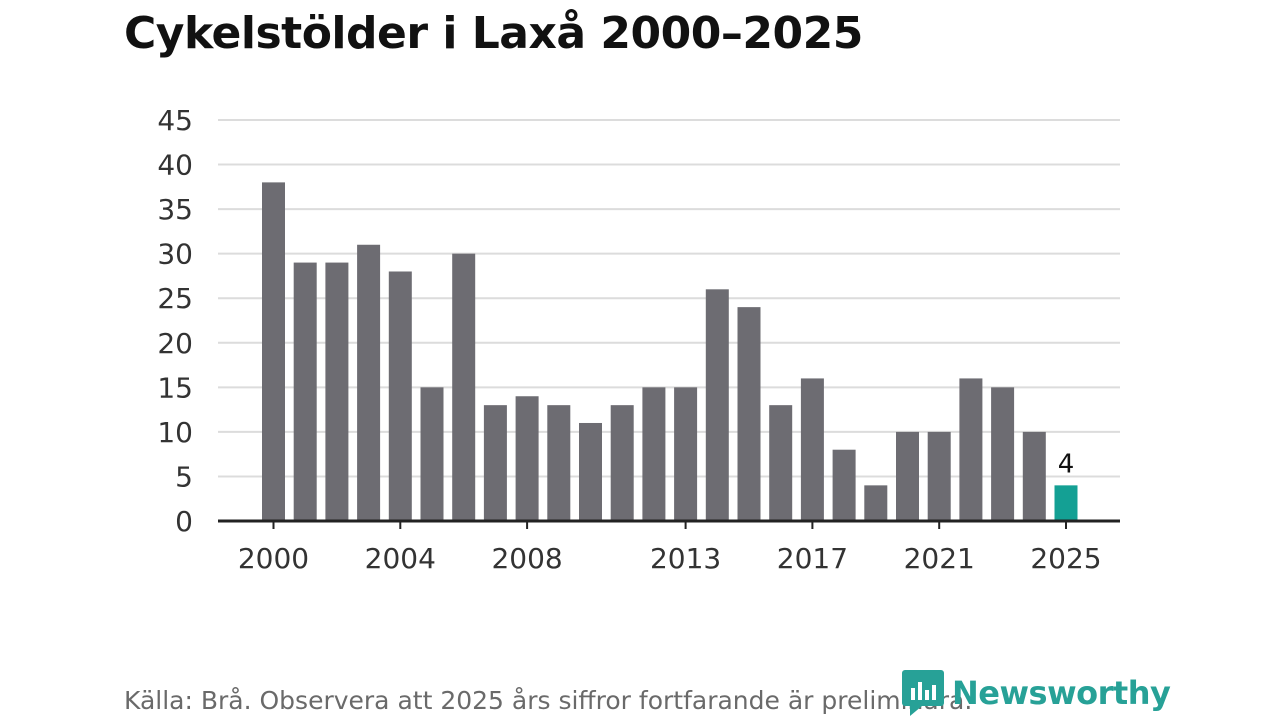 The image size is (1280, 720). Describe the element at coordinates (590, 471) in the screenshot. I see `bar-2010` at that location.